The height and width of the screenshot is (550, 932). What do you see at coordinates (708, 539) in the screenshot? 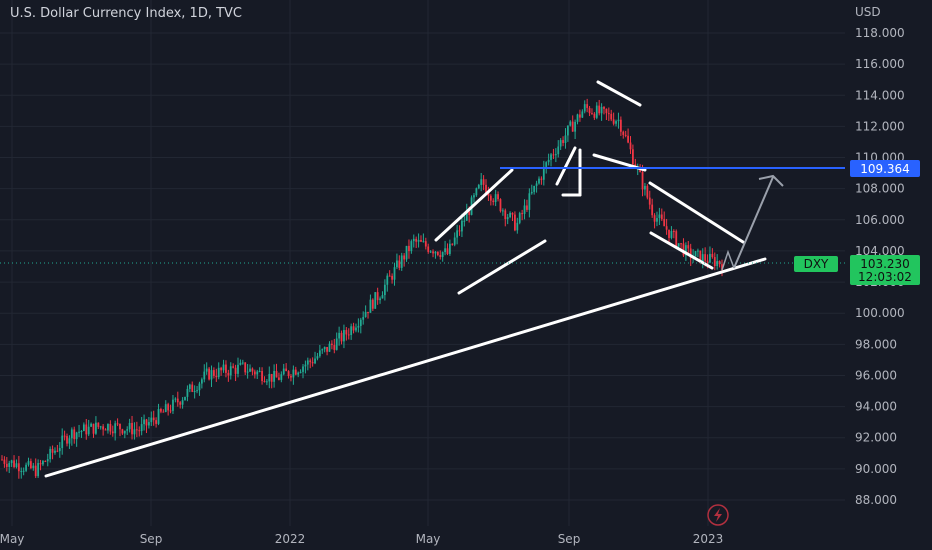
I see `x-tick-label: 2023` at bounding box center [708, 539].